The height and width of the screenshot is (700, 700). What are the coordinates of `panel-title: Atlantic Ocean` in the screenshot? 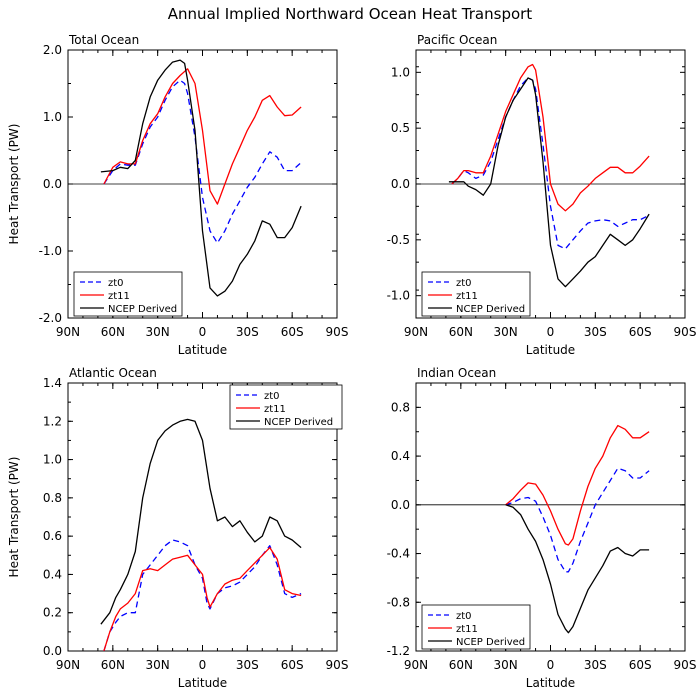 It's located at (113, 373).